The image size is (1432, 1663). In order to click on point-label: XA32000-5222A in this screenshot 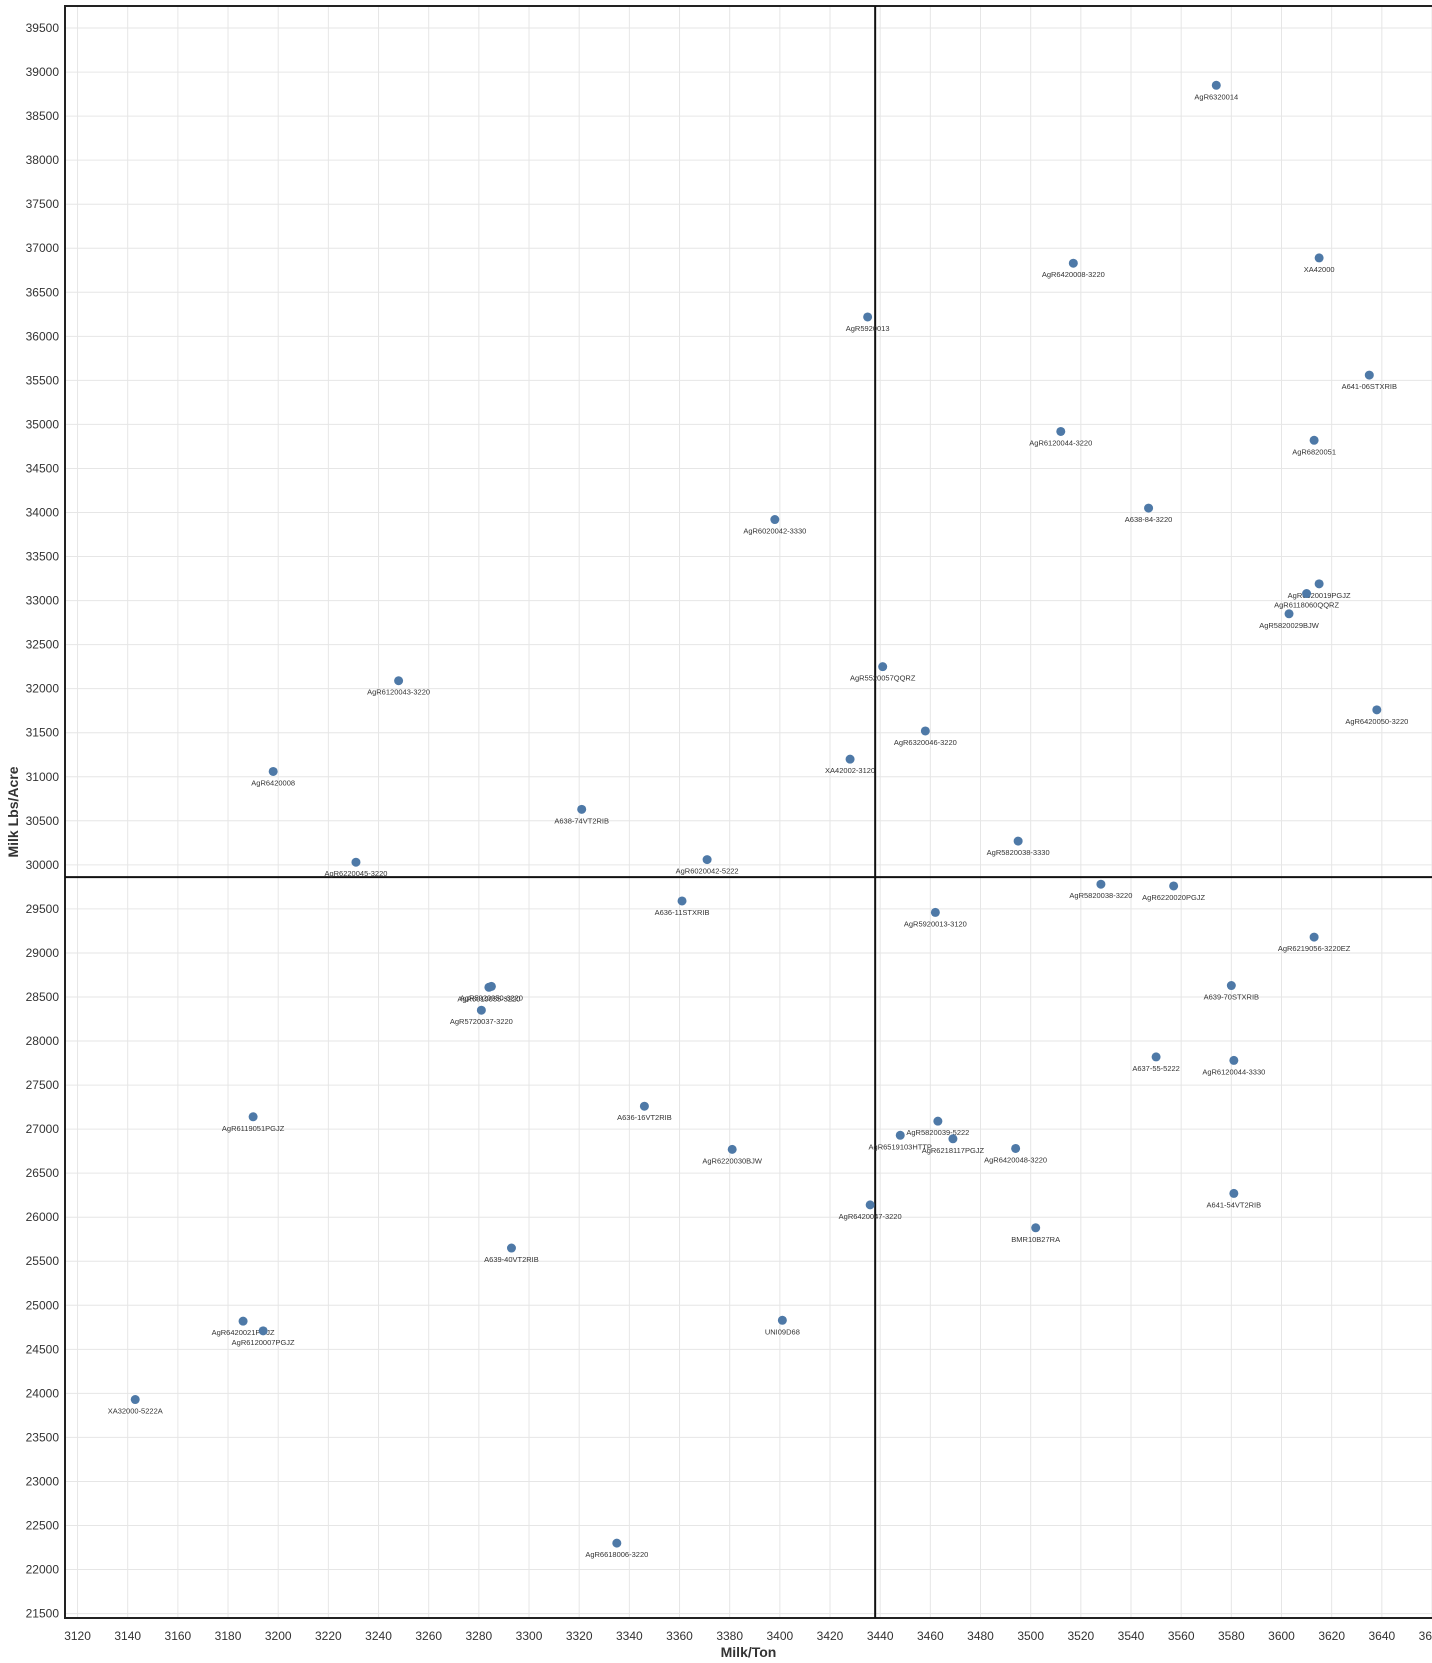, I will do `click(135, 1411)`.